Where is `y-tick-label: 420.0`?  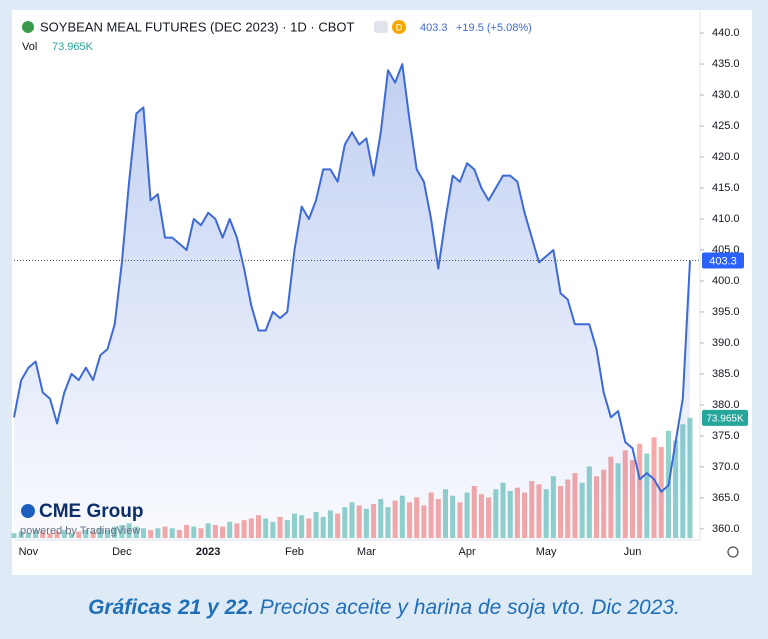
y-tick-label: 420.0 is located at coordinates (726, 157).